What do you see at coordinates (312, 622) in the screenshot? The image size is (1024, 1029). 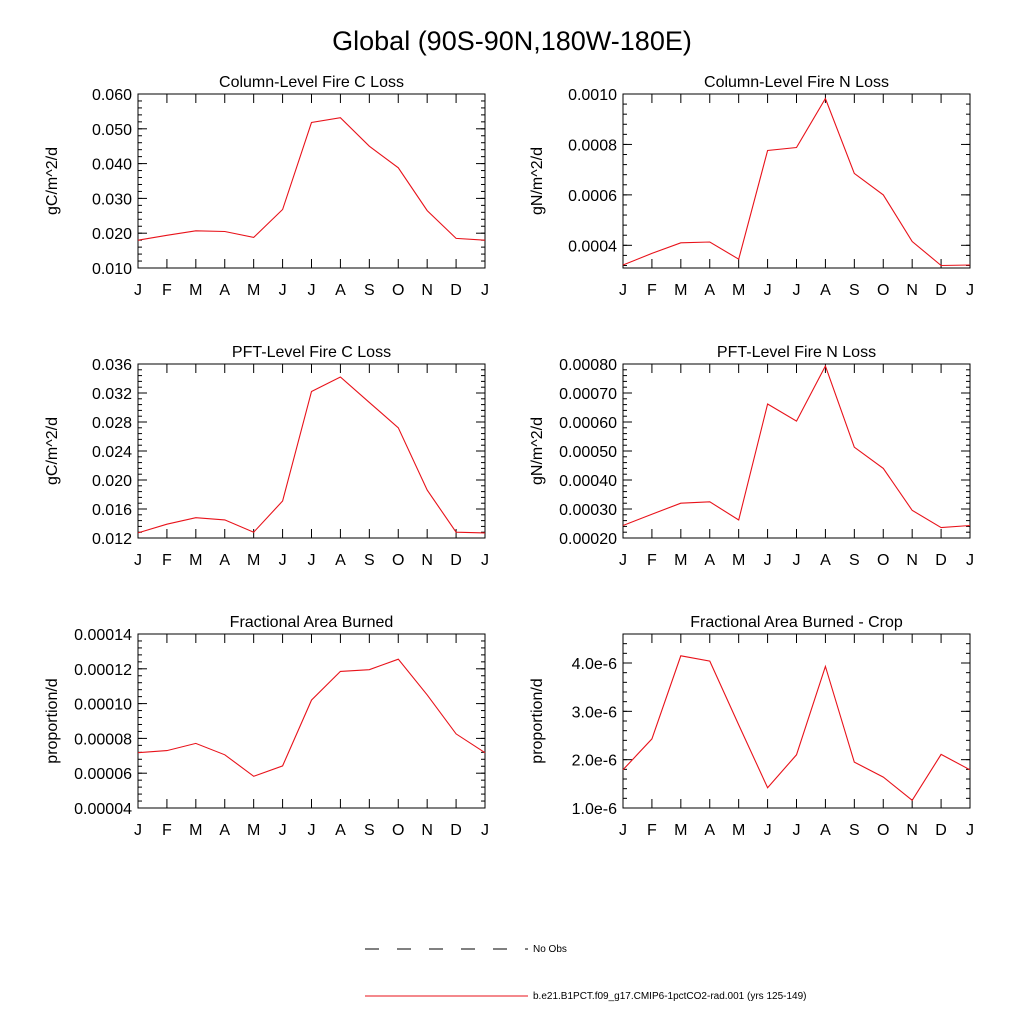 I see `chart-title: Fractional Area Burned` at bounding box center [312, 622].